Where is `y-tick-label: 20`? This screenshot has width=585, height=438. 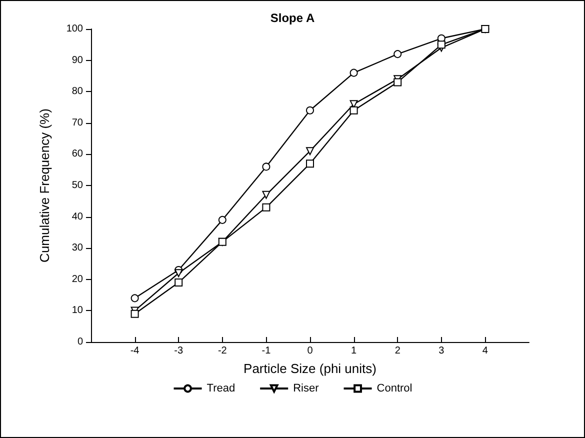 y-tick-label: 20 is located at coordinates (78, 279).